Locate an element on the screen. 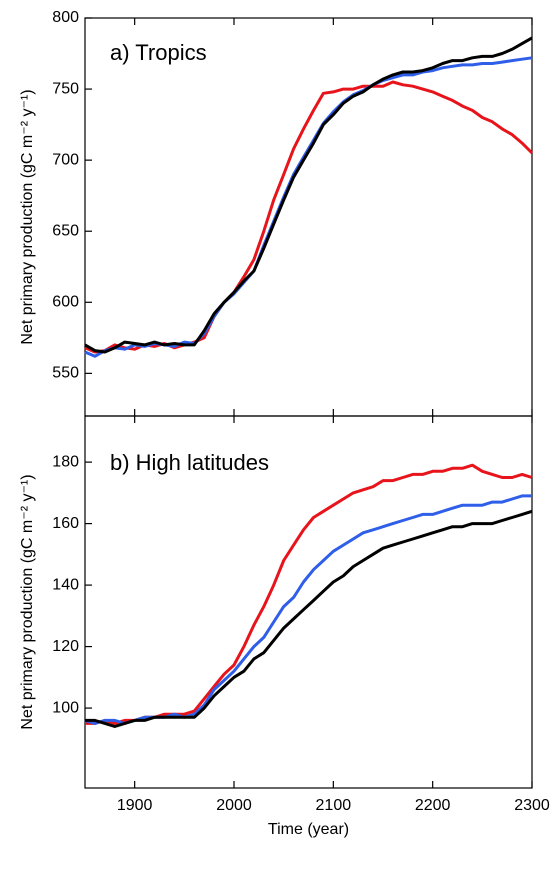  y-tick-label: 180 is located at coordinates (65, 461).